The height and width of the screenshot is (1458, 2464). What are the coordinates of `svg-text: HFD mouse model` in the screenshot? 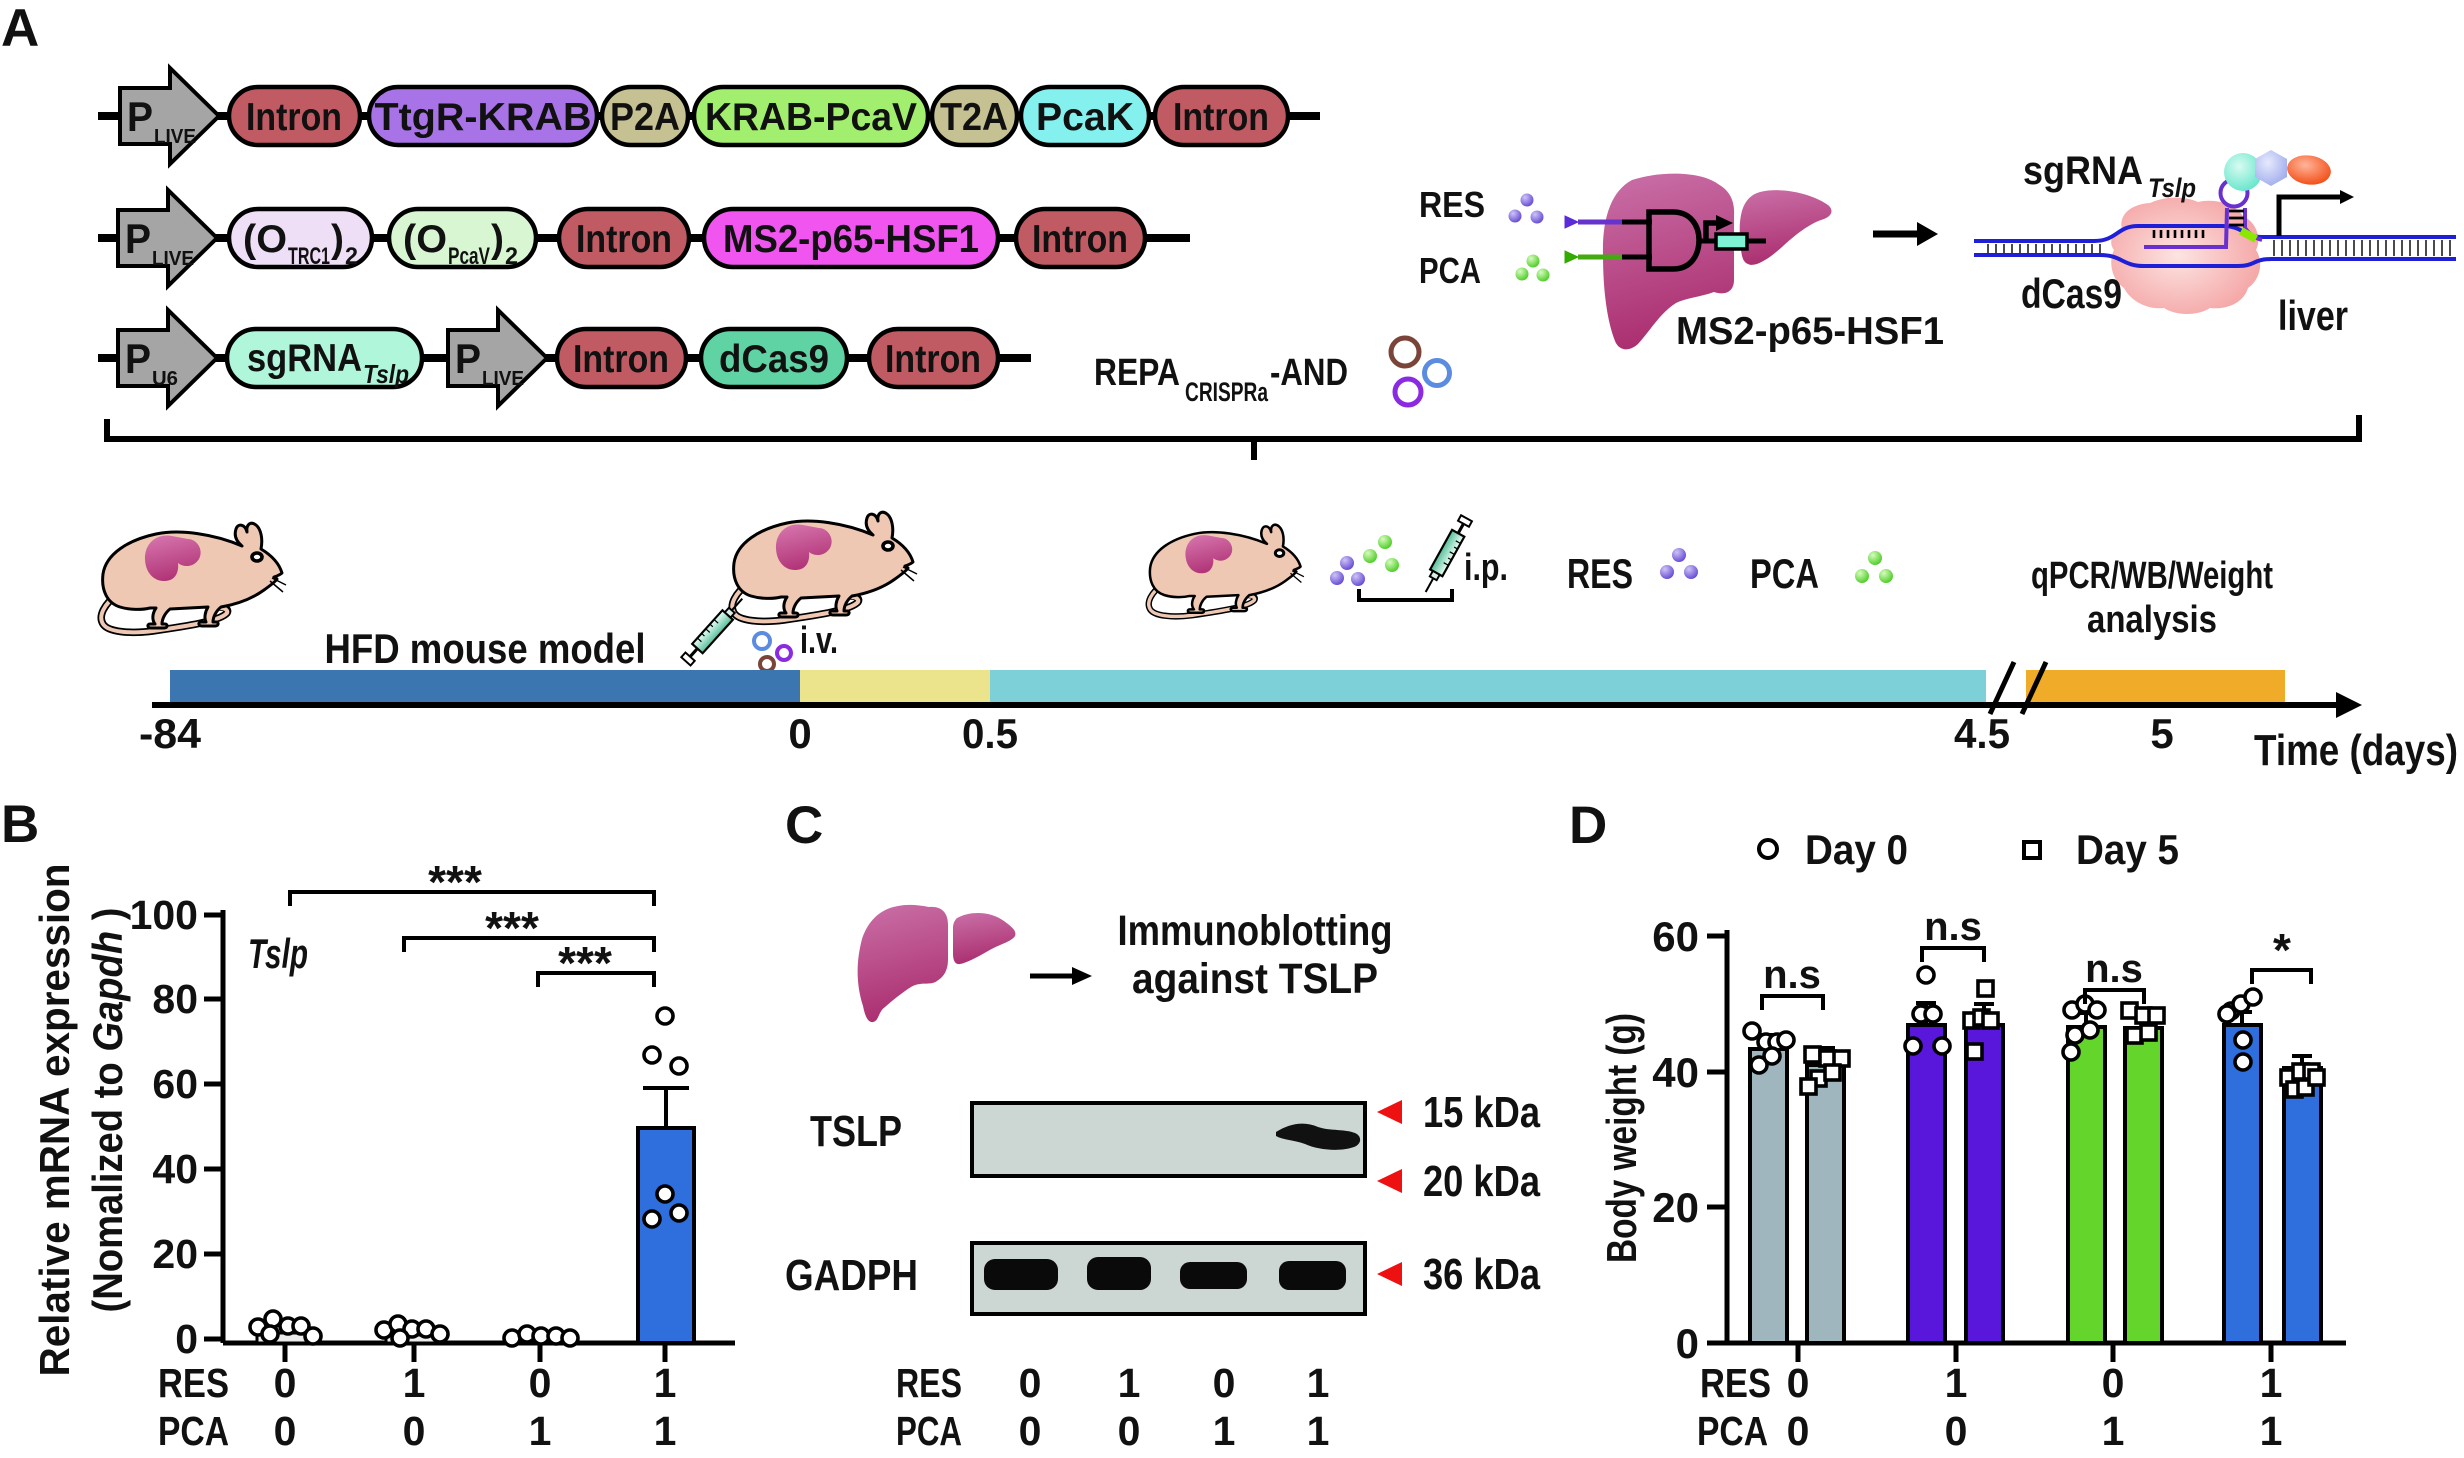 It's located at (485, 648).